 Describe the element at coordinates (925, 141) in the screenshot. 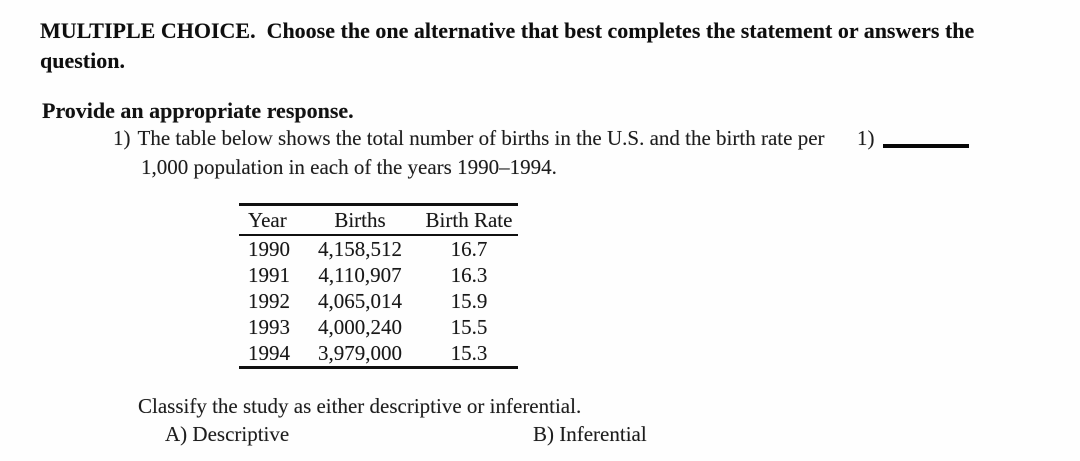

I see `answer-blank-line` at that location.